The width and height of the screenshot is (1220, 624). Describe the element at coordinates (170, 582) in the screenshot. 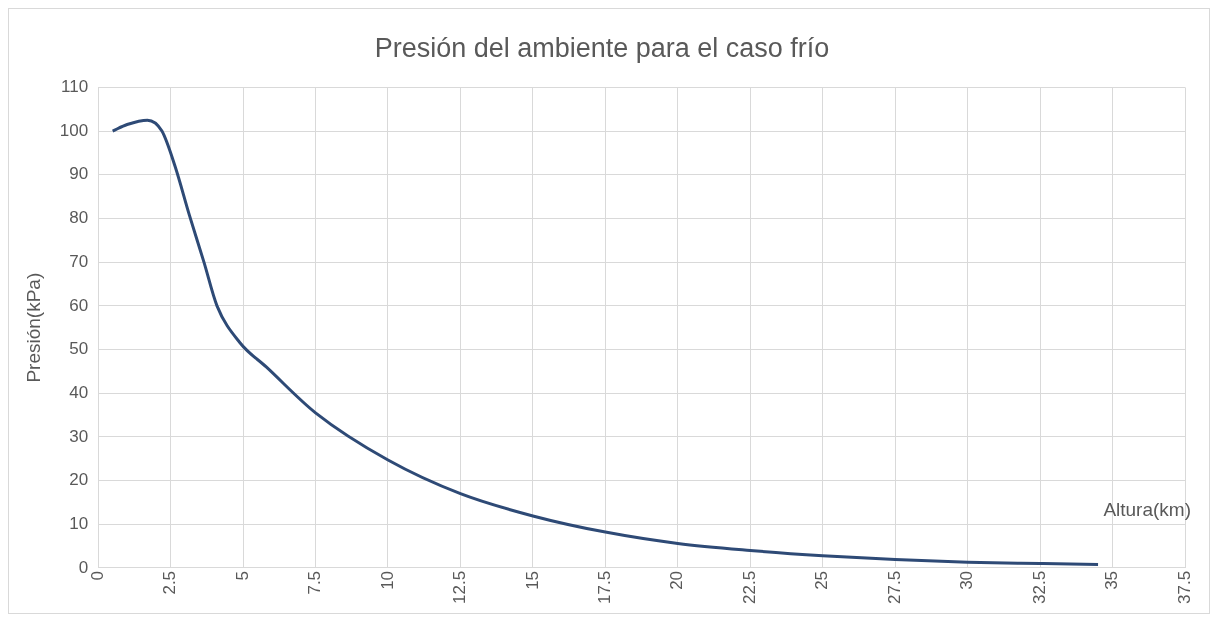

I see `x-tick-label: 2.5` at that location.